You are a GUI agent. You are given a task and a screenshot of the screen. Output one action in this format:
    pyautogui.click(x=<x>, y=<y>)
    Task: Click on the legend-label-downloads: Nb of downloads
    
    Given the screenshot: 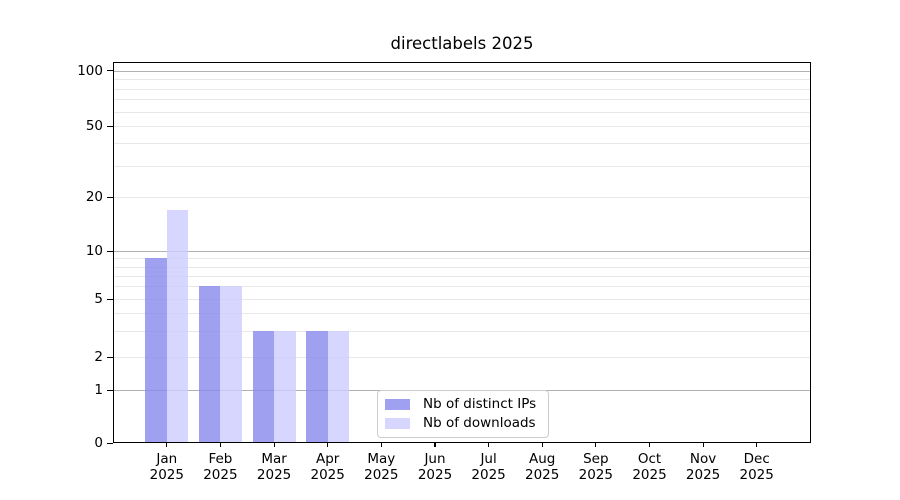 What is the action you would take?
    pyautogui.click(x=479, y=423)
    